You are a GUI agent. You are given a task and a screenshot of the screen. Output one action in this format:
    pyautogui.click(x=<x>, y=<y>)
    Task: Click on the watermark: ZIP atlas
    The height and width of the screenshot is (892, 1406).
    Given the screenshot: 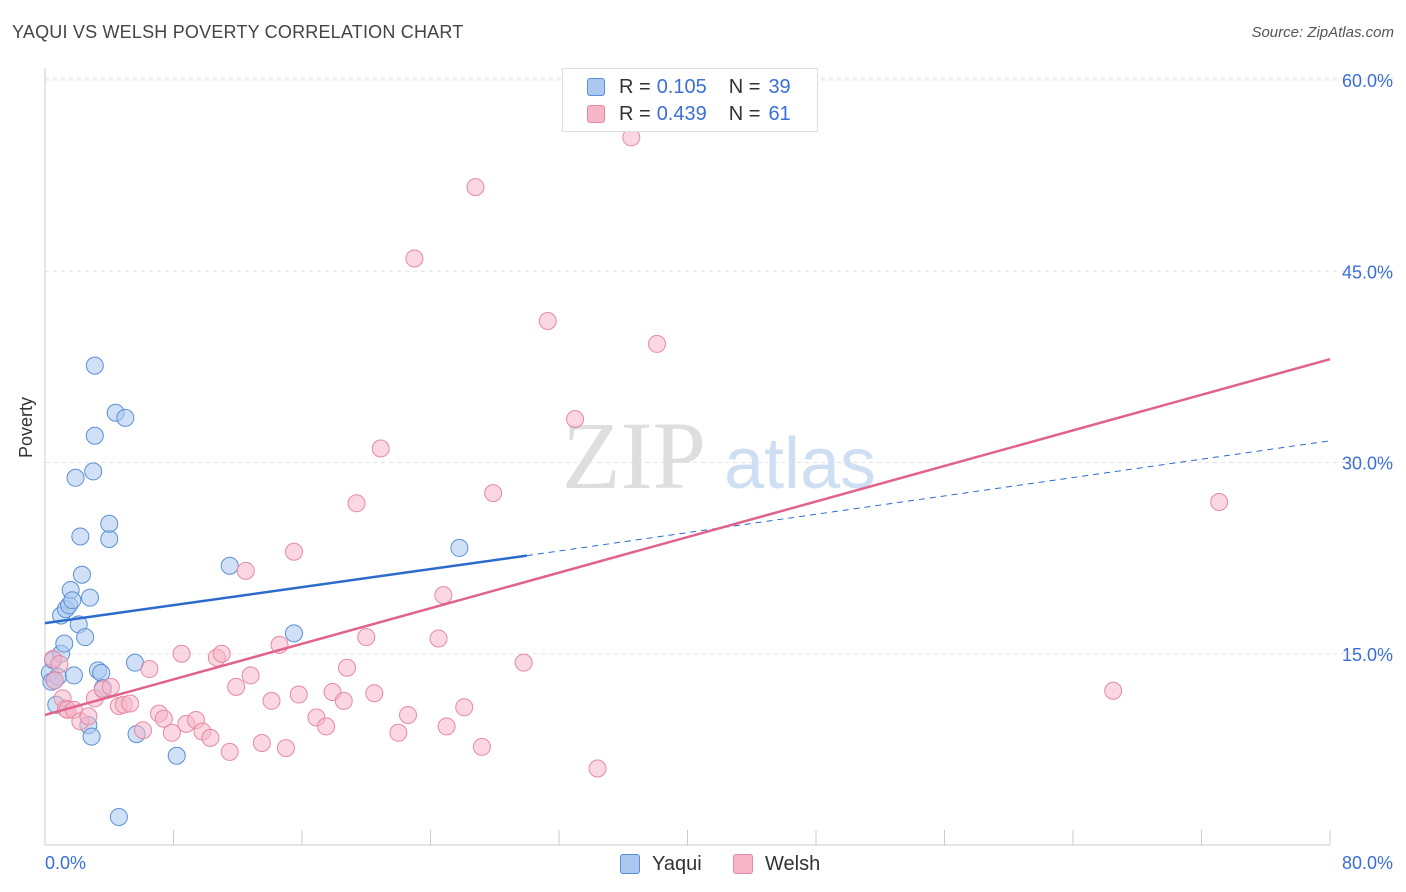 What is the action you would take?
    pyautogui.click(x=719, y=455)
    